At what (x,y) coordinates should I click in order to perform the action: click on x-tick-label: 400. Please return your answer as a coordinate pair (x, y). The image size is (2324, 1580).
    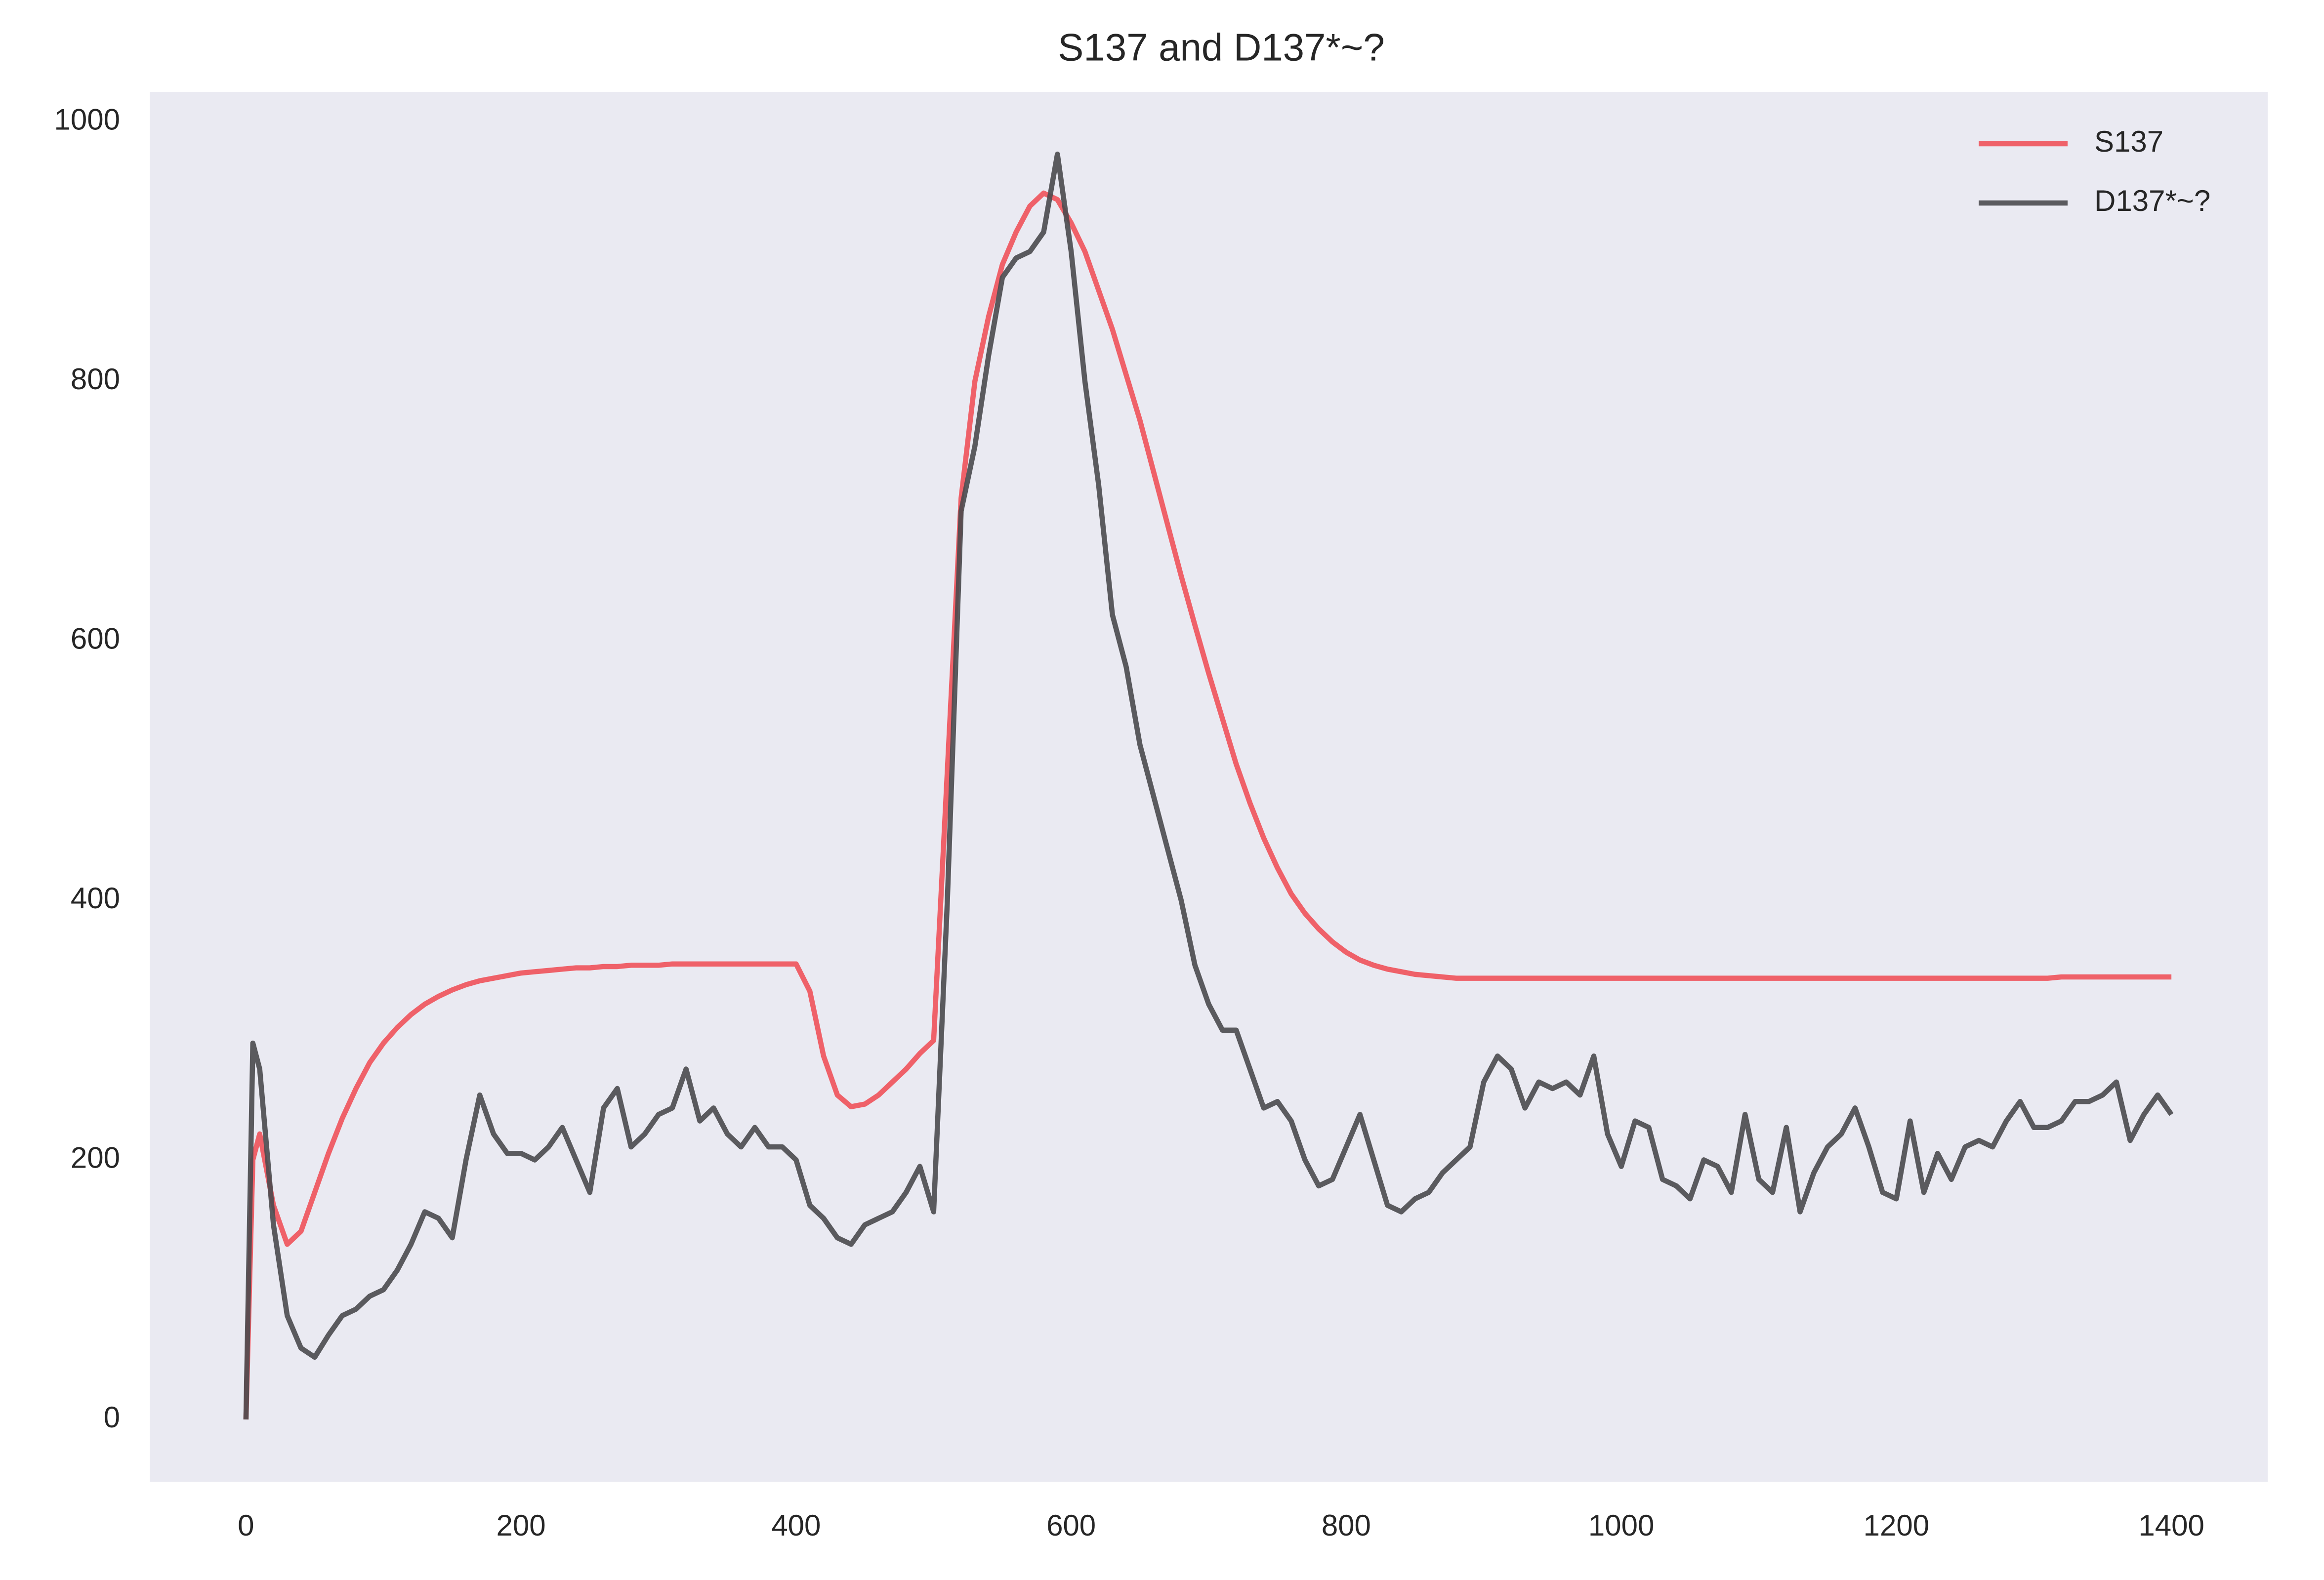
    Looking at the image, I should click on (796, 1526).